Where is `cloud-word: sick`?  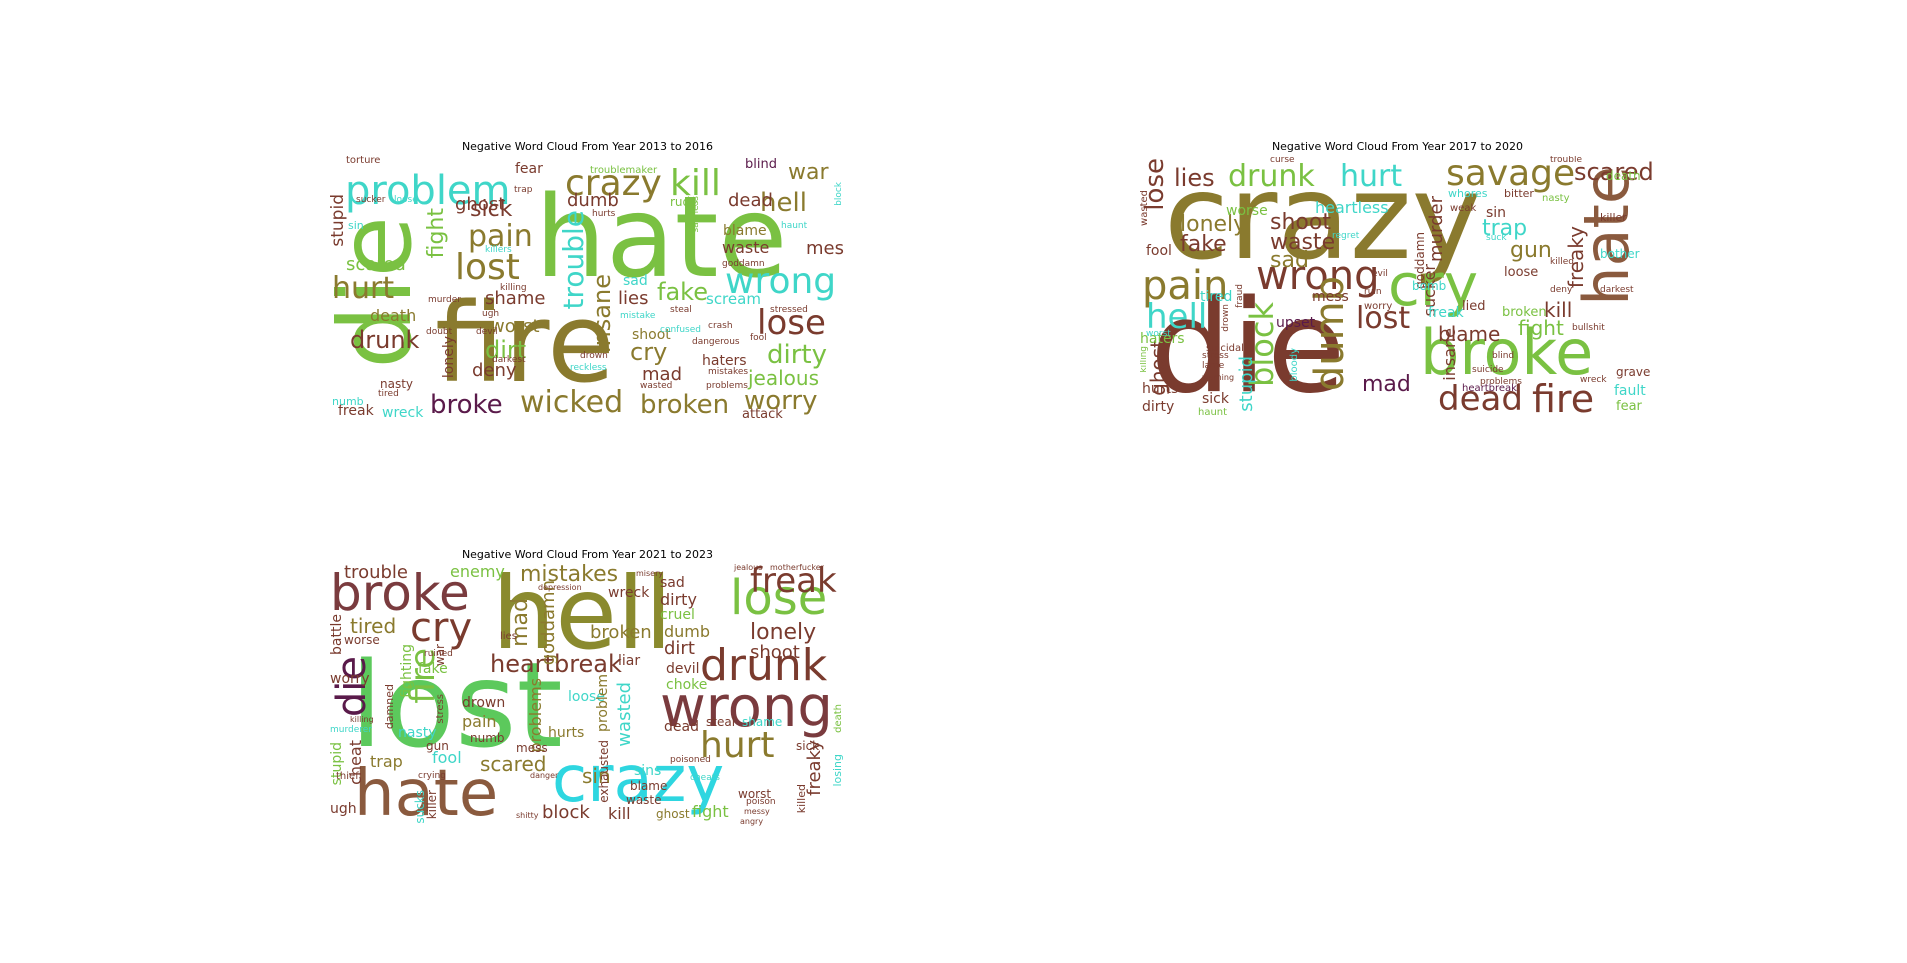
cloud-word: sick is located at coordinates (808, 746).